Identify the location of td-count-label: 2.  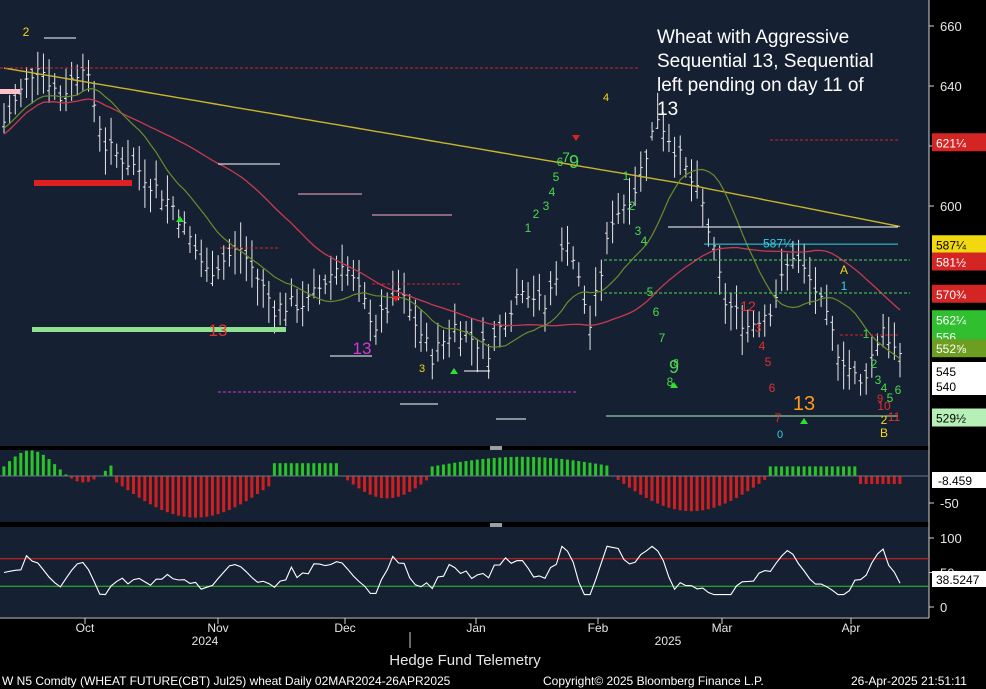
(874, 364).